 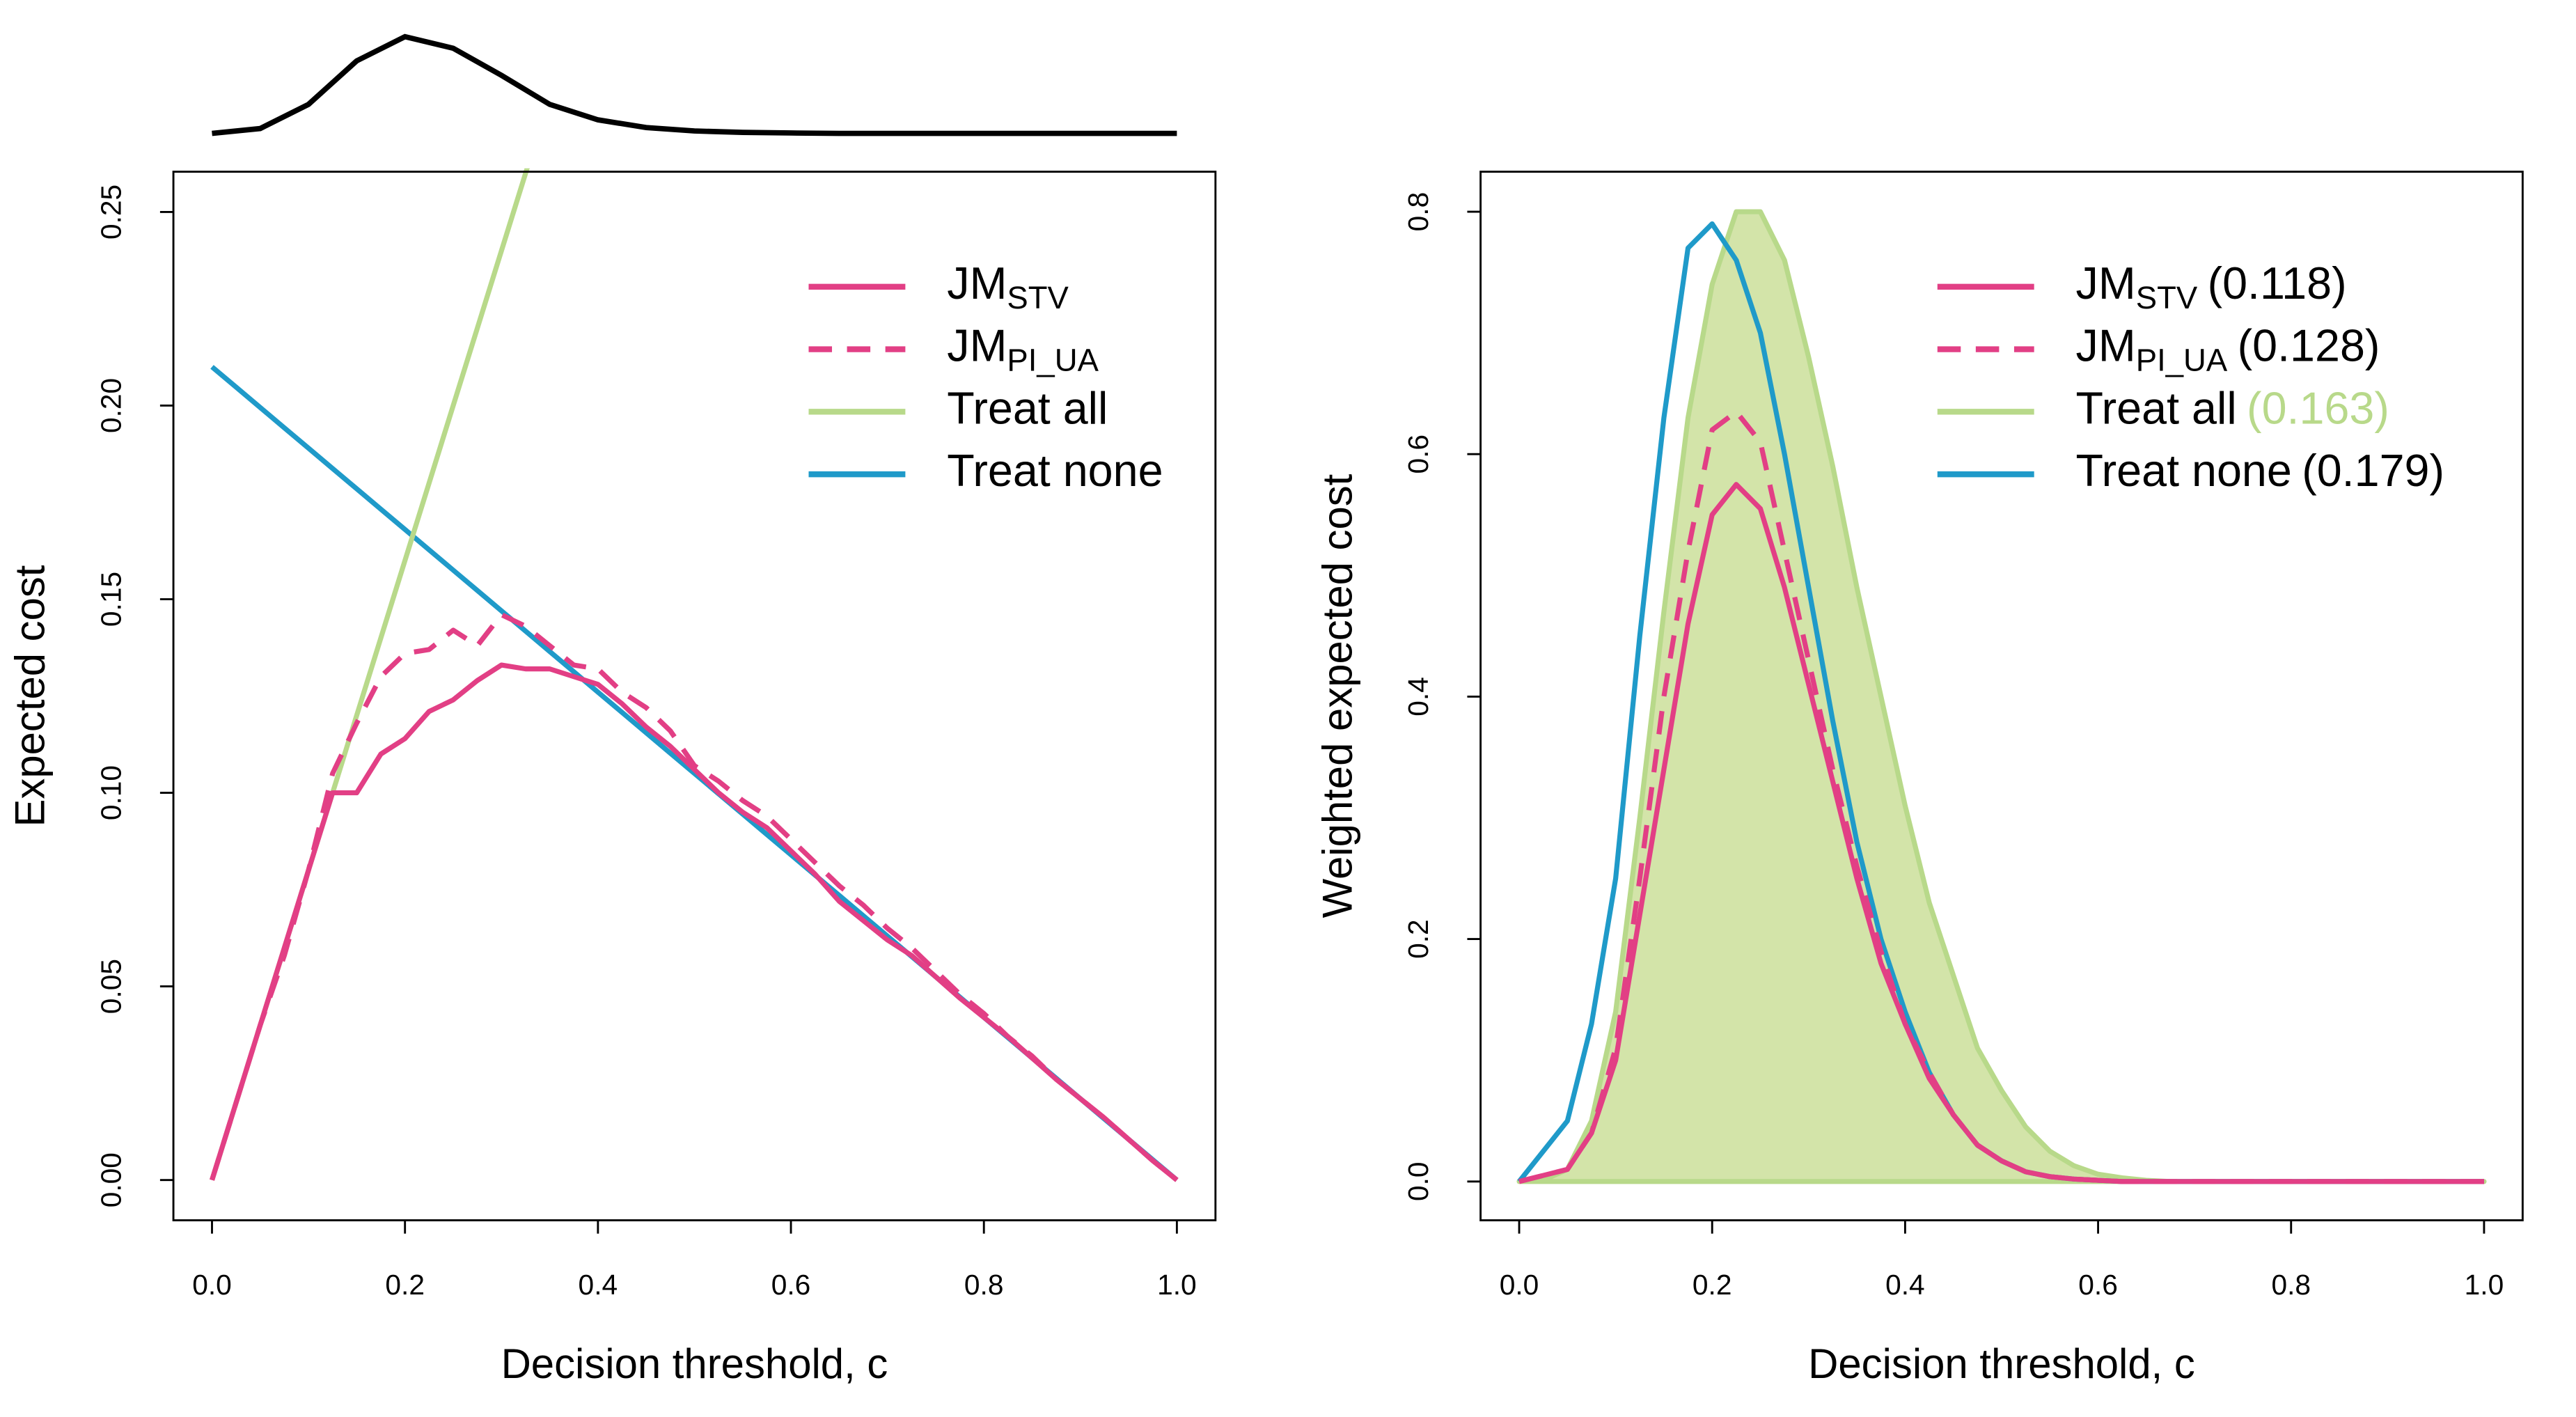 I want to click on legend-label: JMPI_UA, so click(x=1023, y=349).